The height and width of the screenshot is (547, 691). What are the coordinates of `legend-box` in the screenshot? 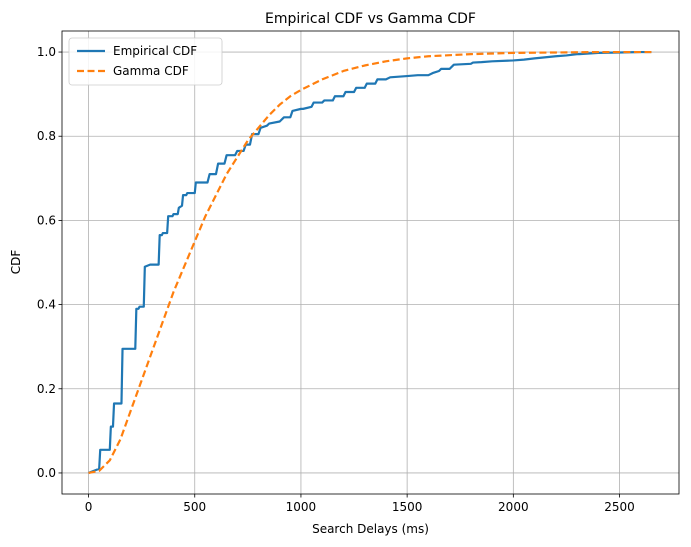 It's located at (145, 61).